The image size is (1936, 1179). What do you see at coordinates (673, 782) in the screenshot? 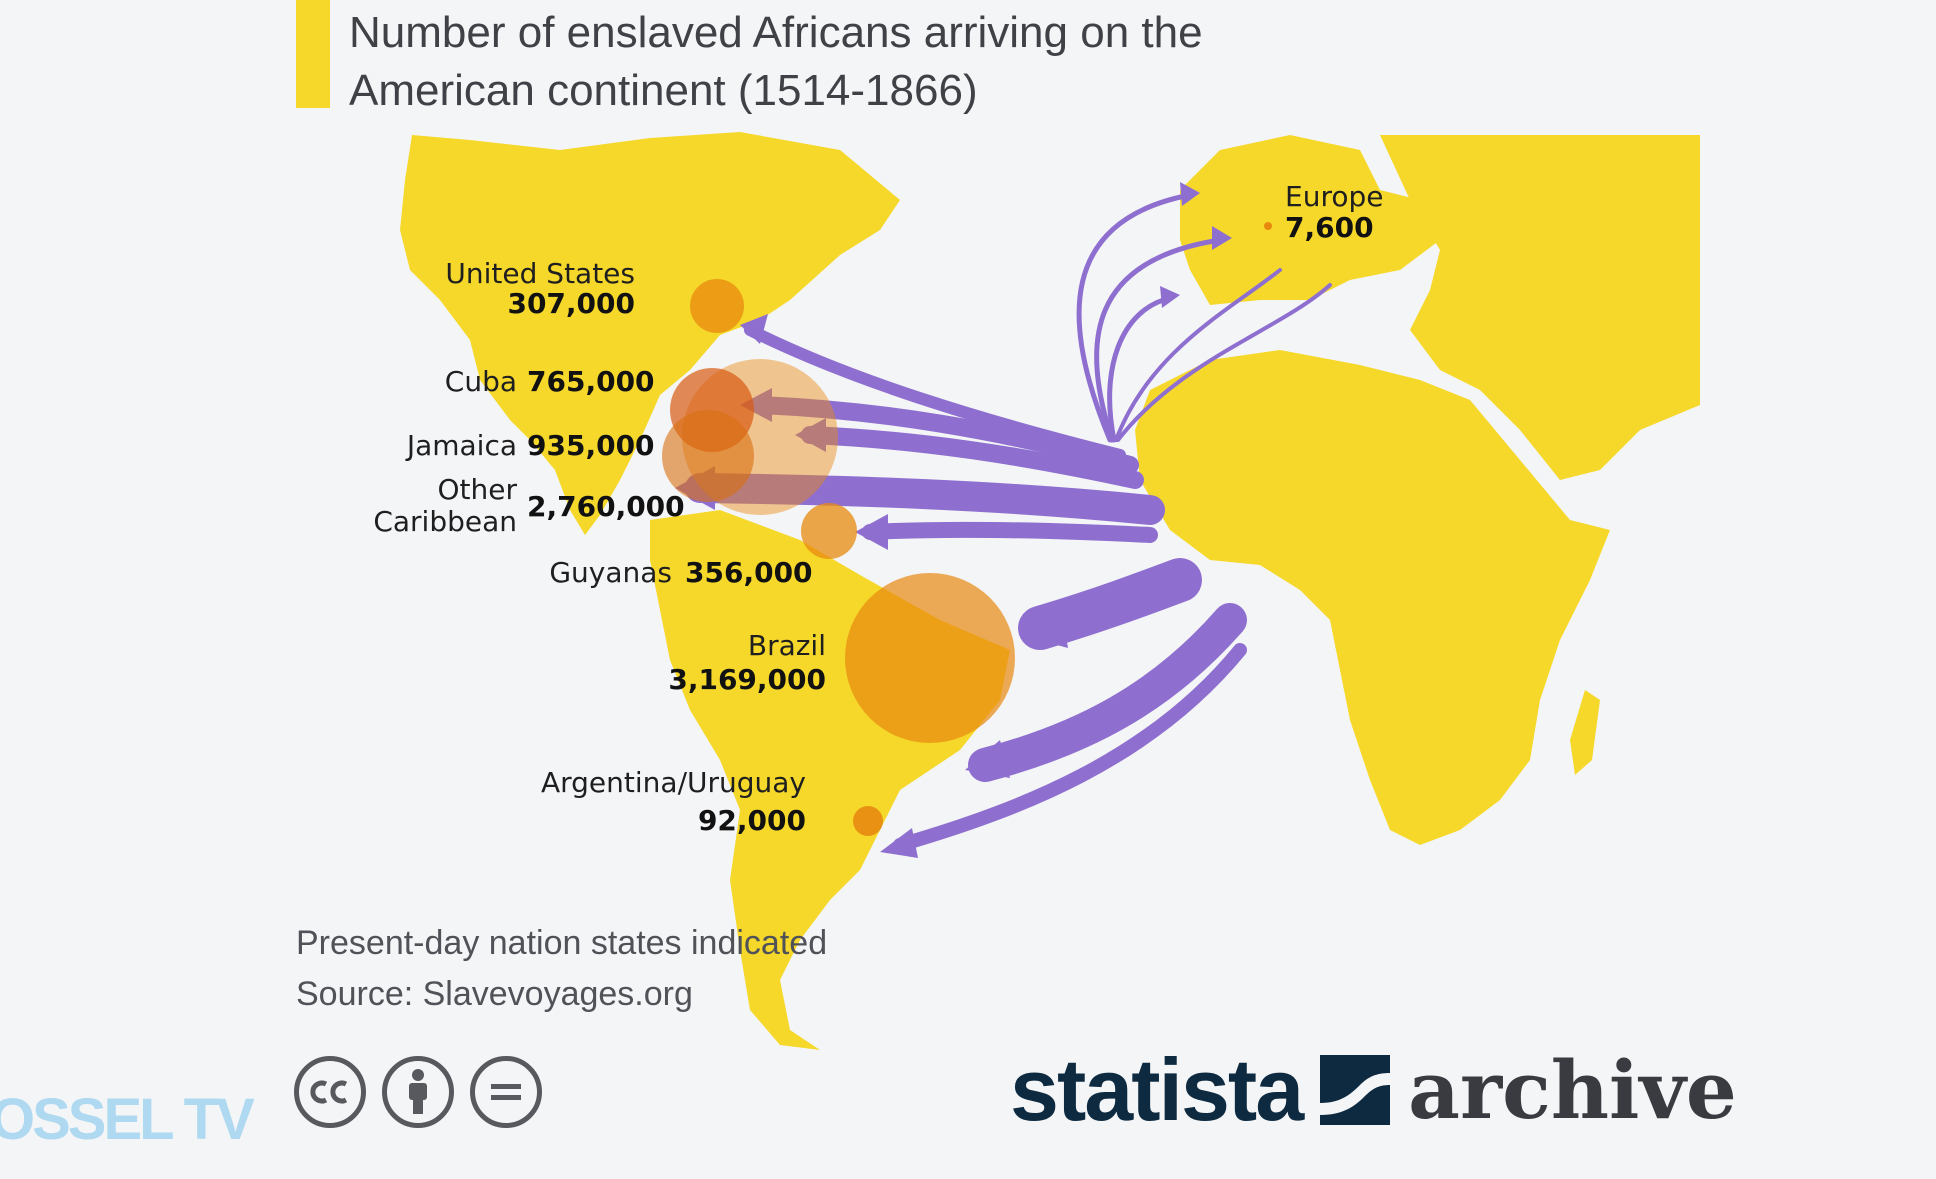
I see `label-argentina-uruguay: Argentina/Uruguay` at bounding box center [673, 782].